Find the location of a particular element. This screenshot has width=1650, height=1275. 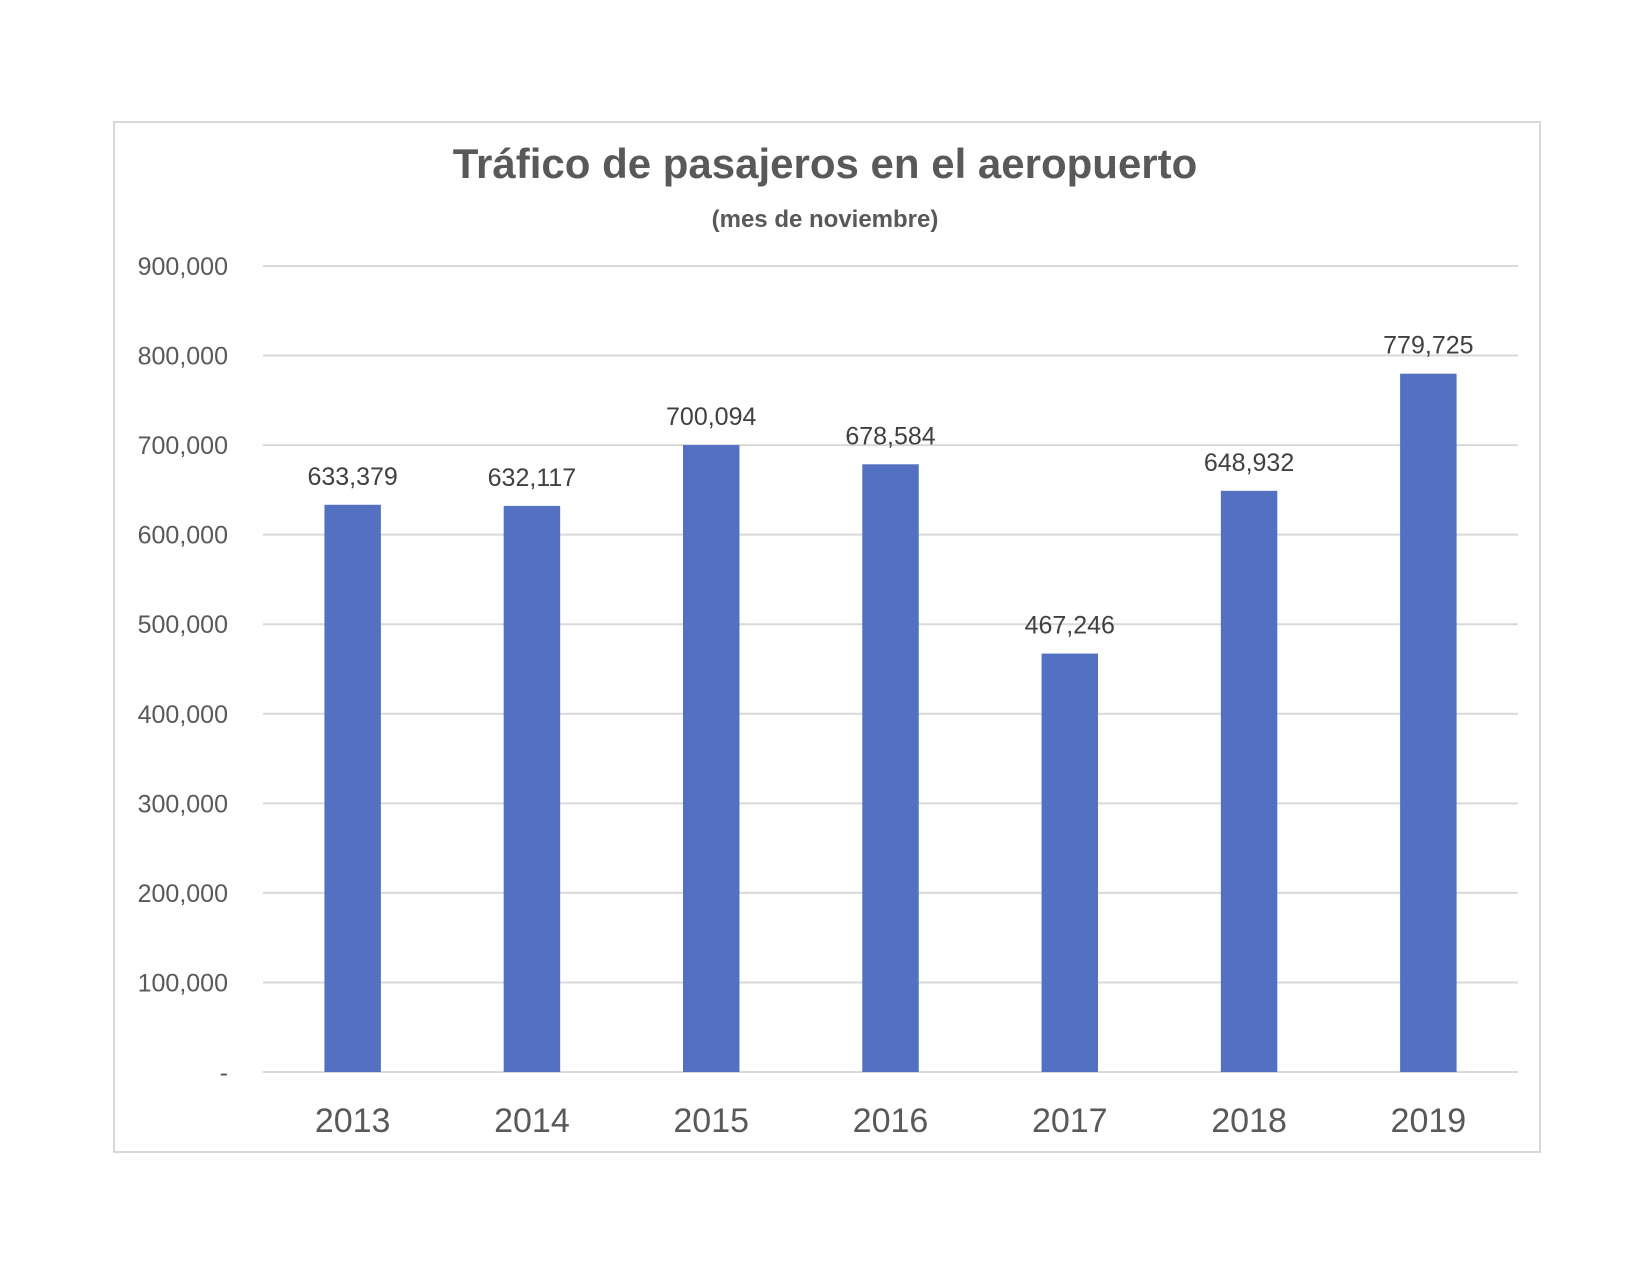

bar-2013 is located at coordinates (352, 788).